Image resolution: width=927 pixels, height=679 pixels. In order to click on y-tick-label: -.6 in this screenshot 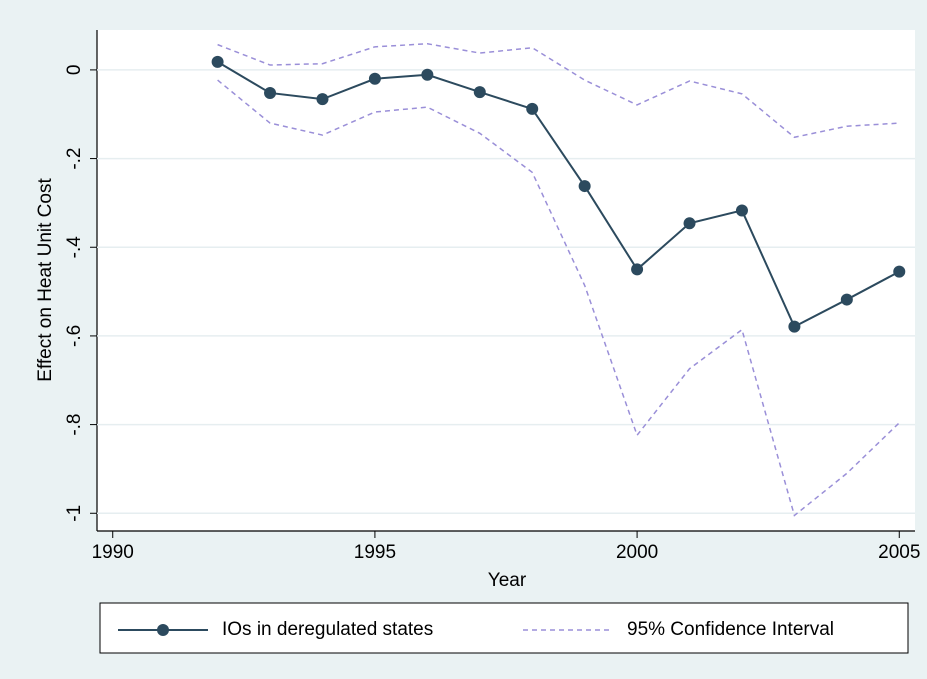, I will do `click(74, 336)`.